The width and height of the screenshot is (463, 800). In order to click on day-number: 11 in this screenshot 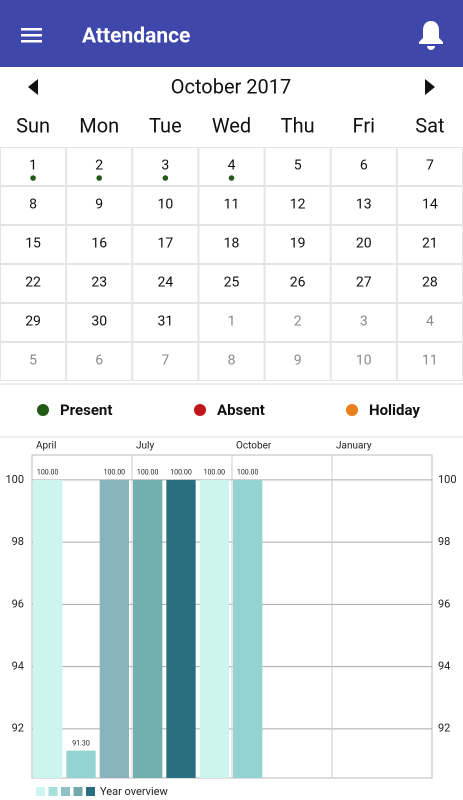, I will do `click(430, 361)`.